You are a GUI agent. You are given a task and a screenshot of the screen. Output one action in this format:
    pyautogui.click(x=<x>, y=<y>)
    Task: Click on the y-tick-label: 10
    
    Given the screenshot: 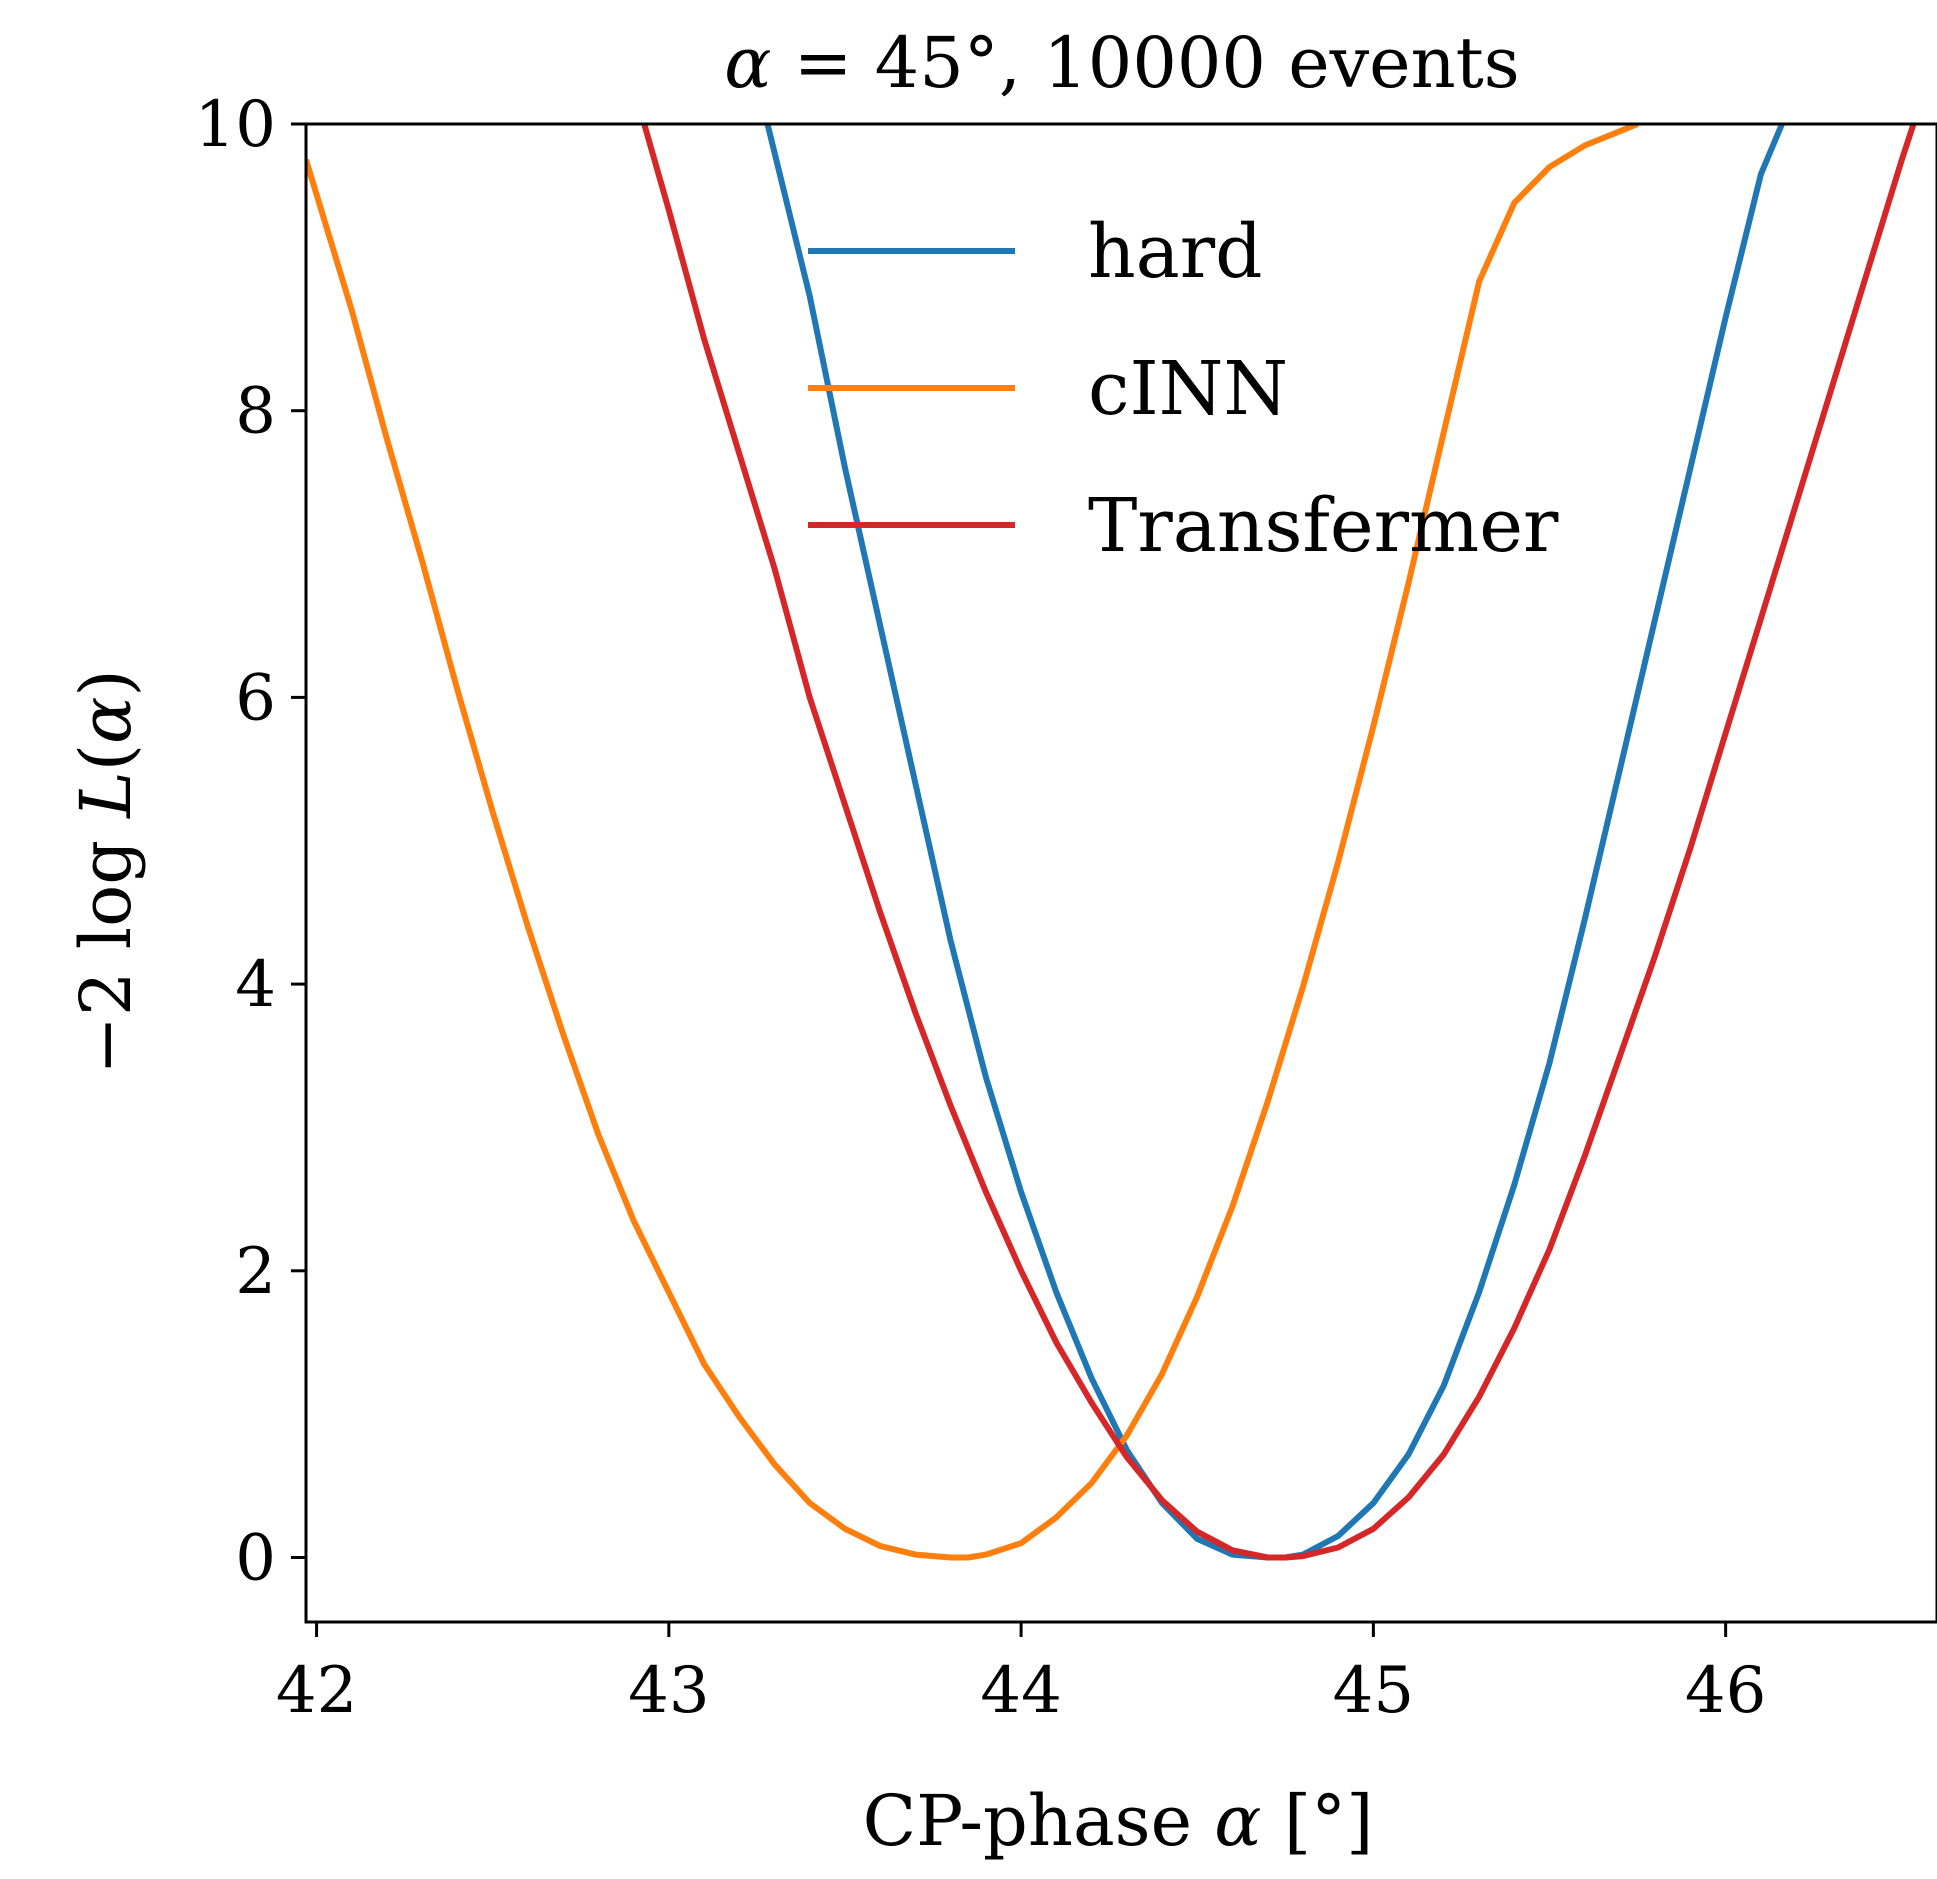 What is the action you would take?
    pyautogui.click(x=235, y=125)
    